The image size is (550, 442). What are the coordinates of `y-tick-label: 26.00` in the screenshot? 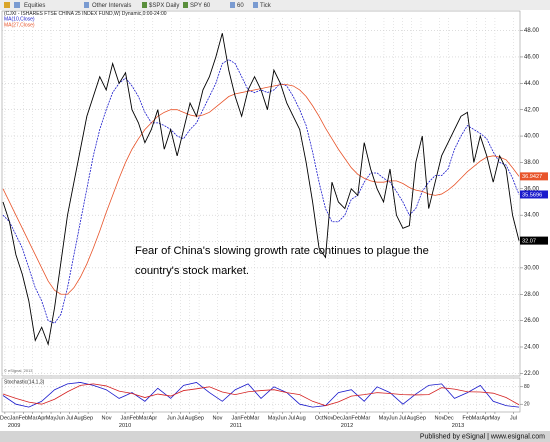 It's located at (532, 321).